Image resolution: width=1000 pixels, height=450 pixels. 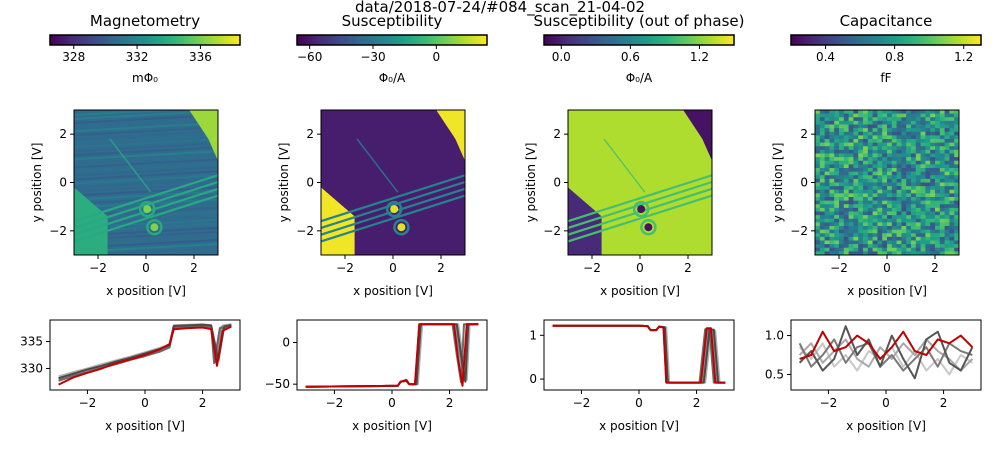 I want to click on y-tick-label: 1.0, so click(x=774, y=336).